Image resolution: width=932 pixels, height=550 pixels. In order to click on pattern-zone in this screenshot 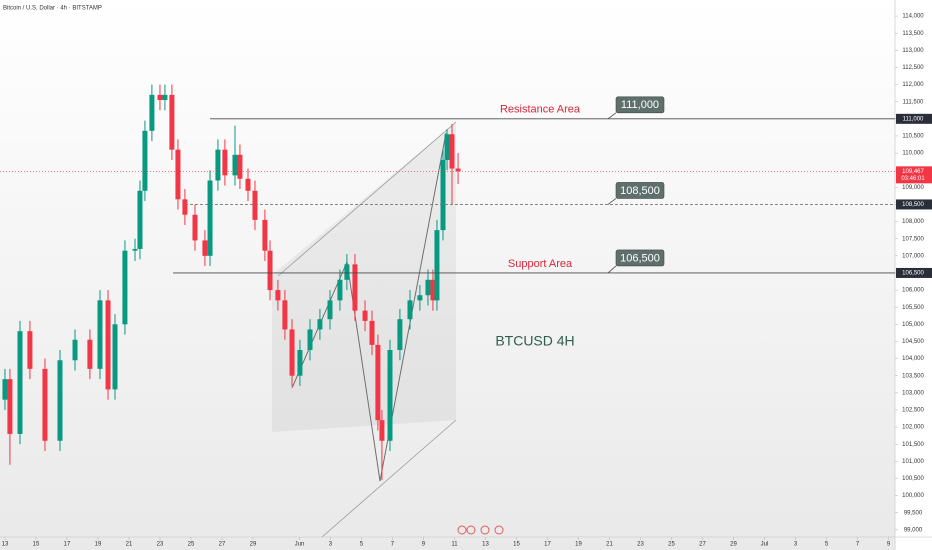, I will do `click(364, 277)`.